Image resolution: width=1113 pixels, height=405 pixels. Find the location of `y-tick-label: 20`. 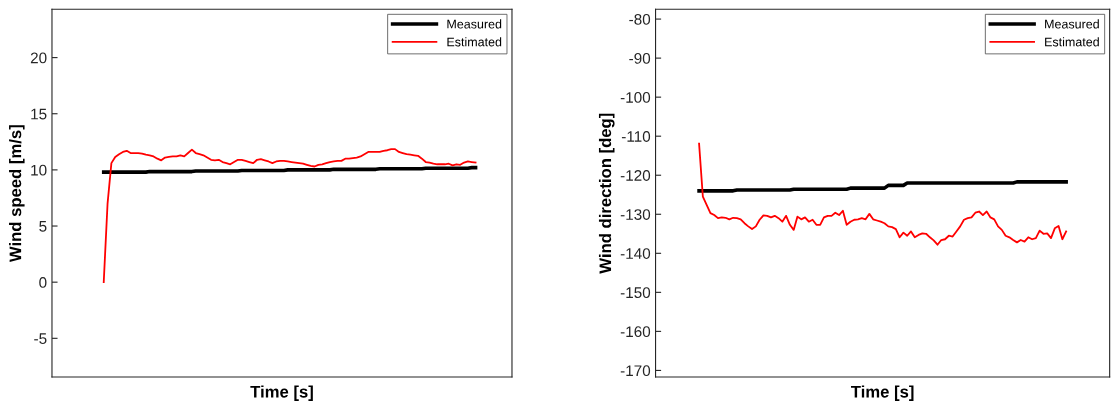

y-tick-label: 20 is located at coordinates (38, 58).